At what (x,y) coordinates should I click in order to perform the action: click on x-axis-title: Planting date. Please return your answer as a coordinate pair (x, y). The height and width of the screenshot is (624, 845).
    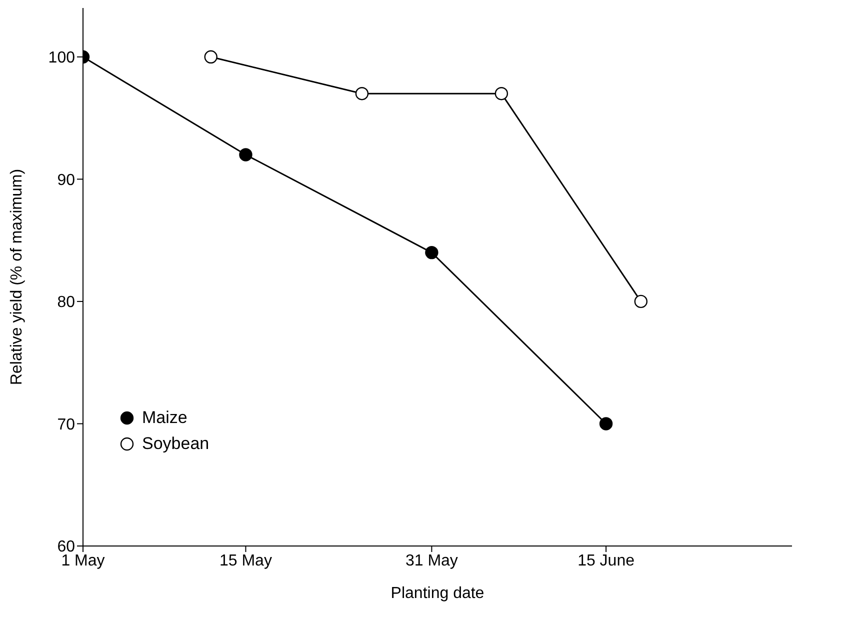
    Looking at the image, I should click on (437, 593).